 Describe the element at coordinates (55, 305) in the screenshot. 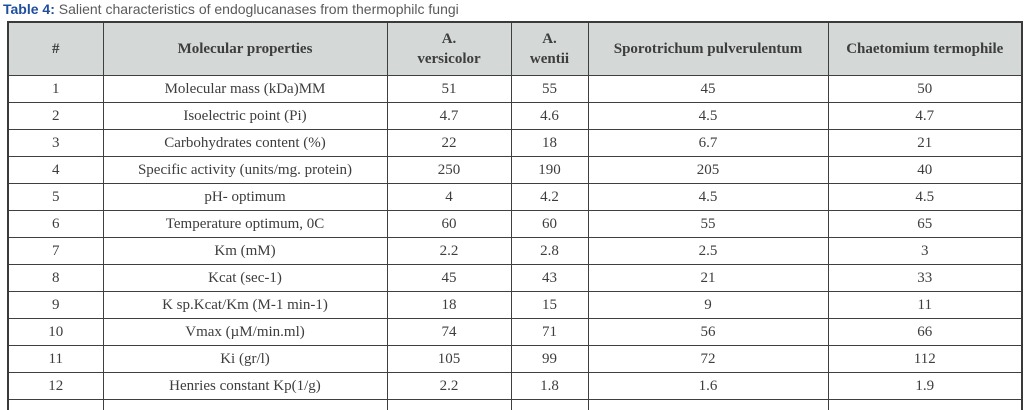

I see `row-number-cell: 9` at that location.